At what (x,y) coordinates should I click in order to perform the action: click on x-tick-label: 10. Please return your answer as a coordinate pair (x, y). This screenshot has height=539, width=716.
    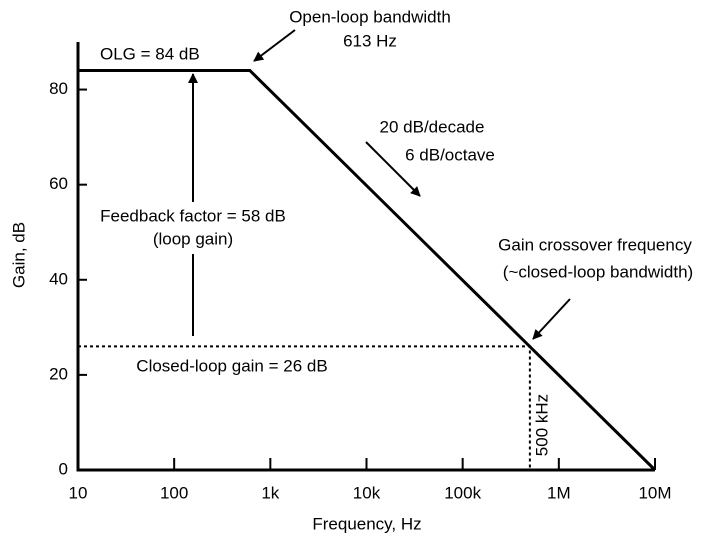
    Looking at the image, I should click on (78, 492).